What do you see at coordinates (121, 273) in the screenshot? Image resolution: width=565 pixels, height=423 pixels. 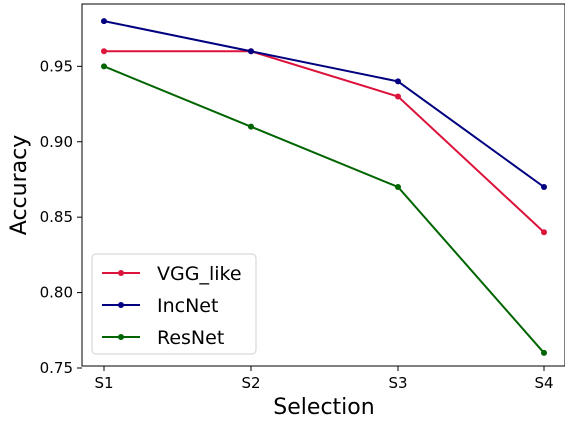 I see `legend-marker-vgg_like` at bounding box center [121, 273].